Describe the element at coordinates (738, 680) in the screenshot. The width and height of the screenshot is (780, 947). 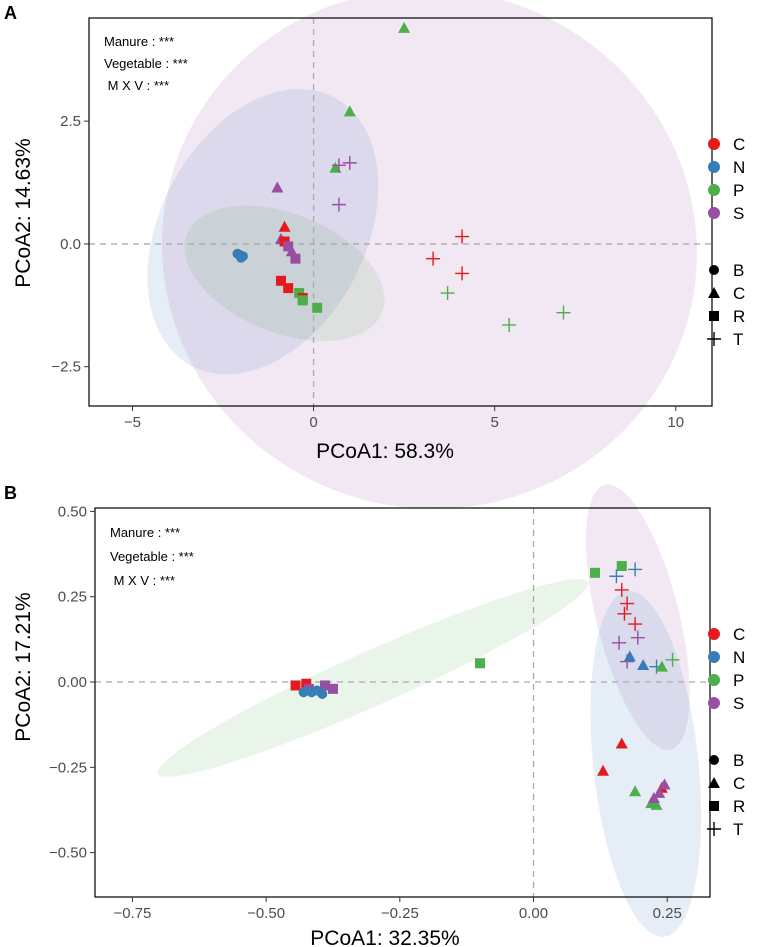
I see `panel-b-legend-color-label: P` at that location.